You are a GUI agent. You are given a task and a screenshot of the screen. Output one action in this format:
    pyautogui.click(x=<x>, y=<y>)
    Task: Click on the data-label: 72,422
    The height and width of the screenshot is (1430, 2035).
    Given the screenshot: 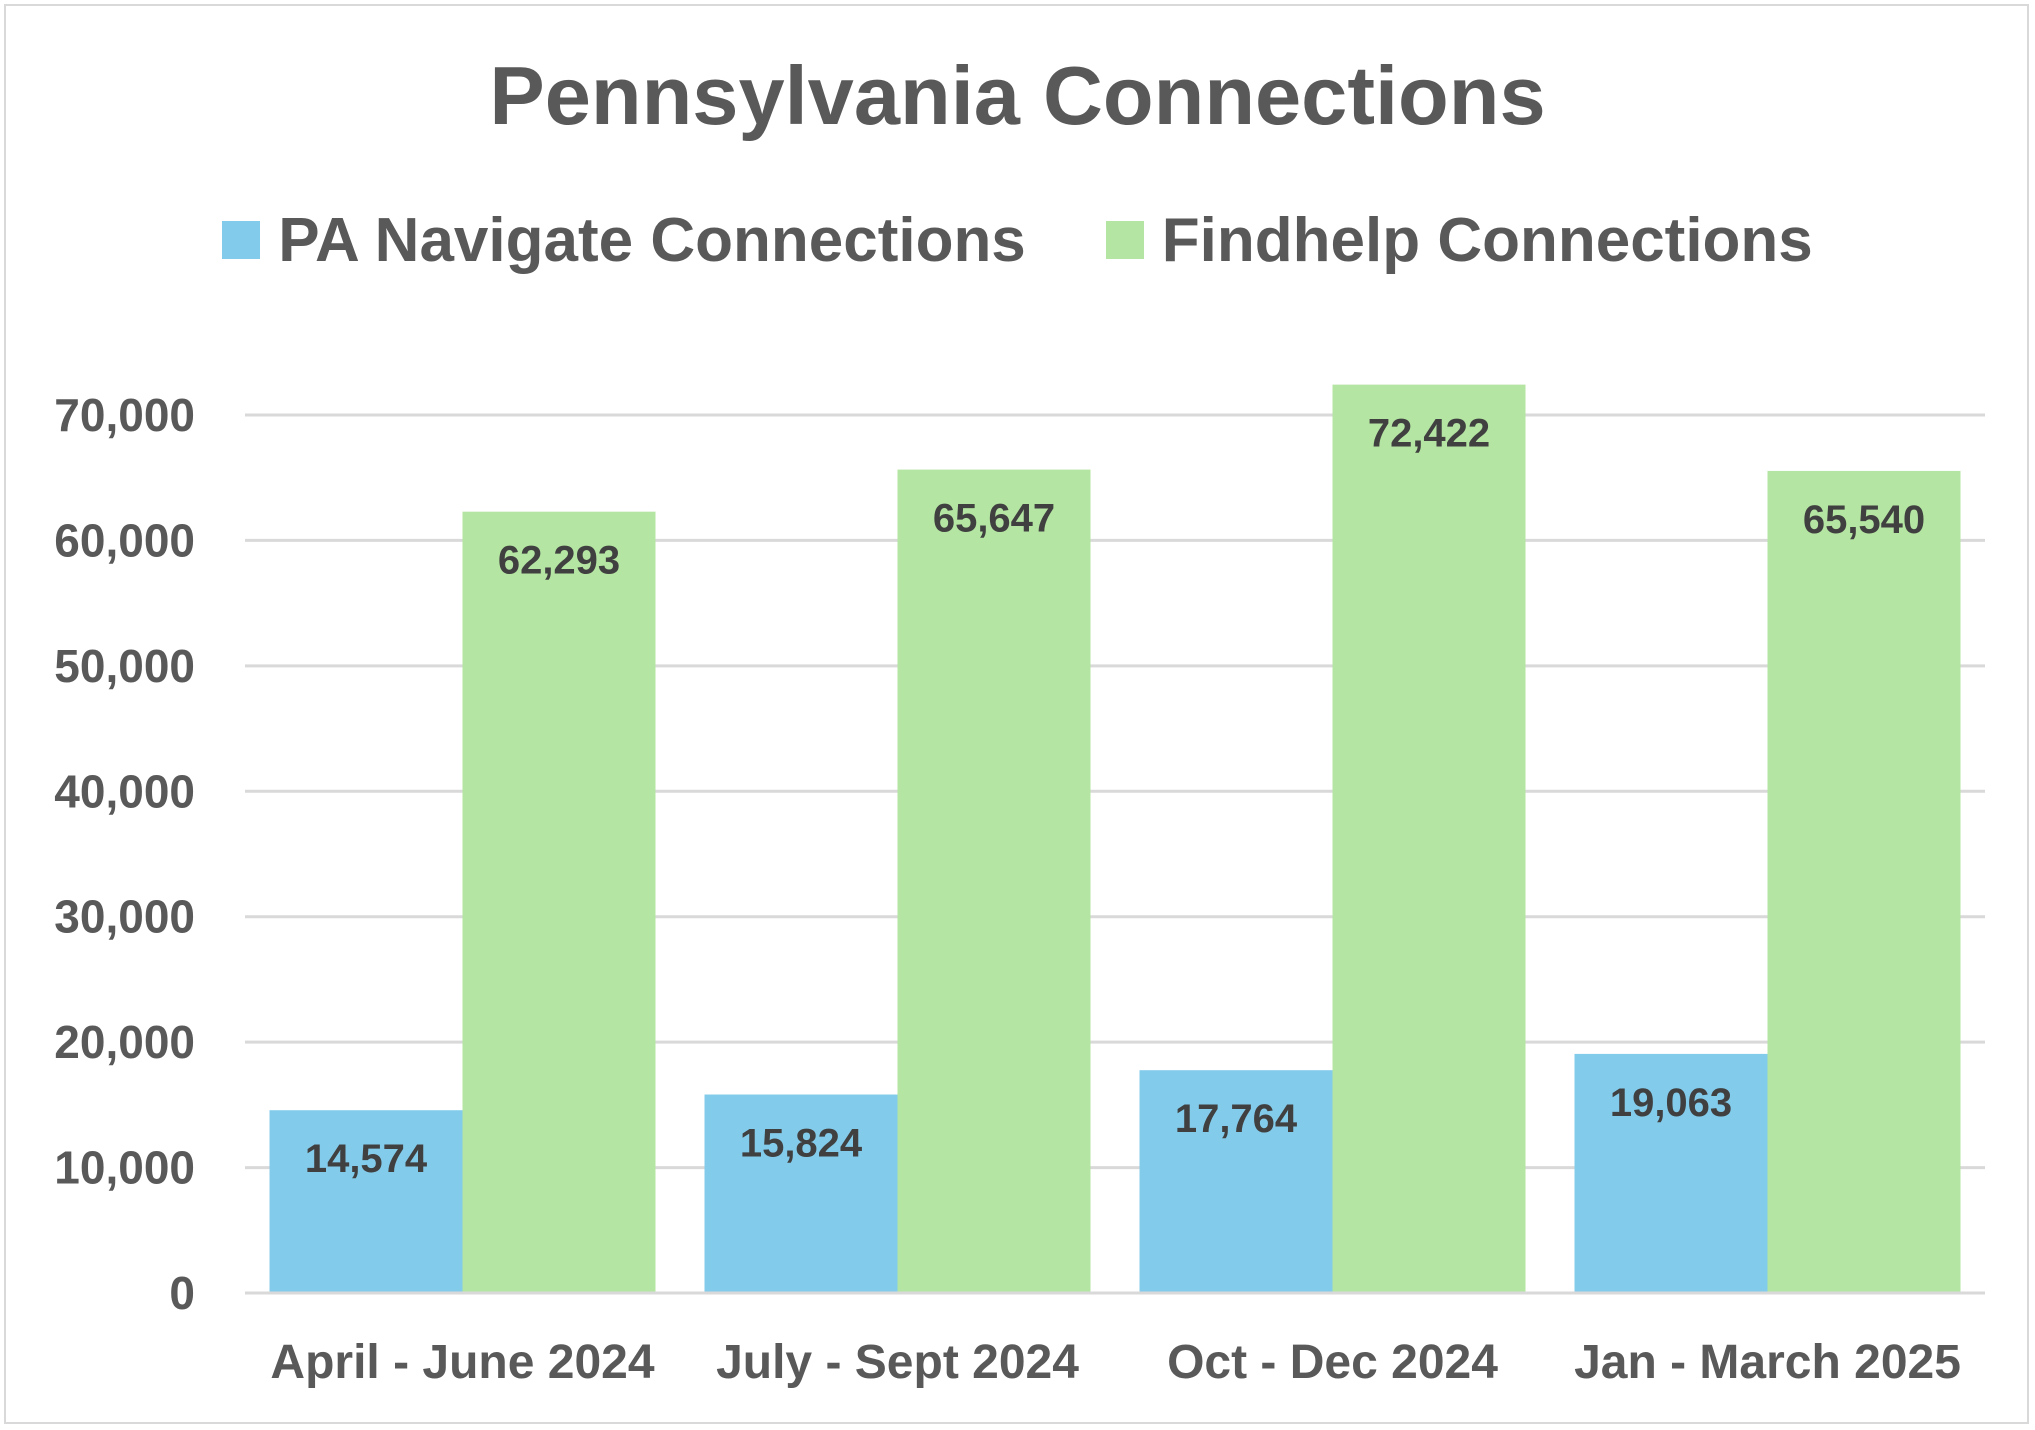 What is the action you would take?
    pyautogui.click(x=1429, y=434)
    